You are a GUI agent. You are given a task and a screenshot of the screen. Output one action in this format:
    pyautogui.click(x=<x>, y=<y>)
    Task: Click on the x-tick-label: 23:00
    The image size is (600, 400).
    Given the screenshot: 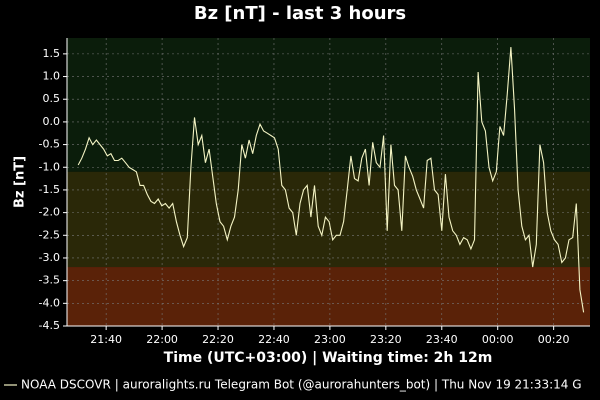 What is the action you would take?
    pyautogui.click(x=330, y=339)
    